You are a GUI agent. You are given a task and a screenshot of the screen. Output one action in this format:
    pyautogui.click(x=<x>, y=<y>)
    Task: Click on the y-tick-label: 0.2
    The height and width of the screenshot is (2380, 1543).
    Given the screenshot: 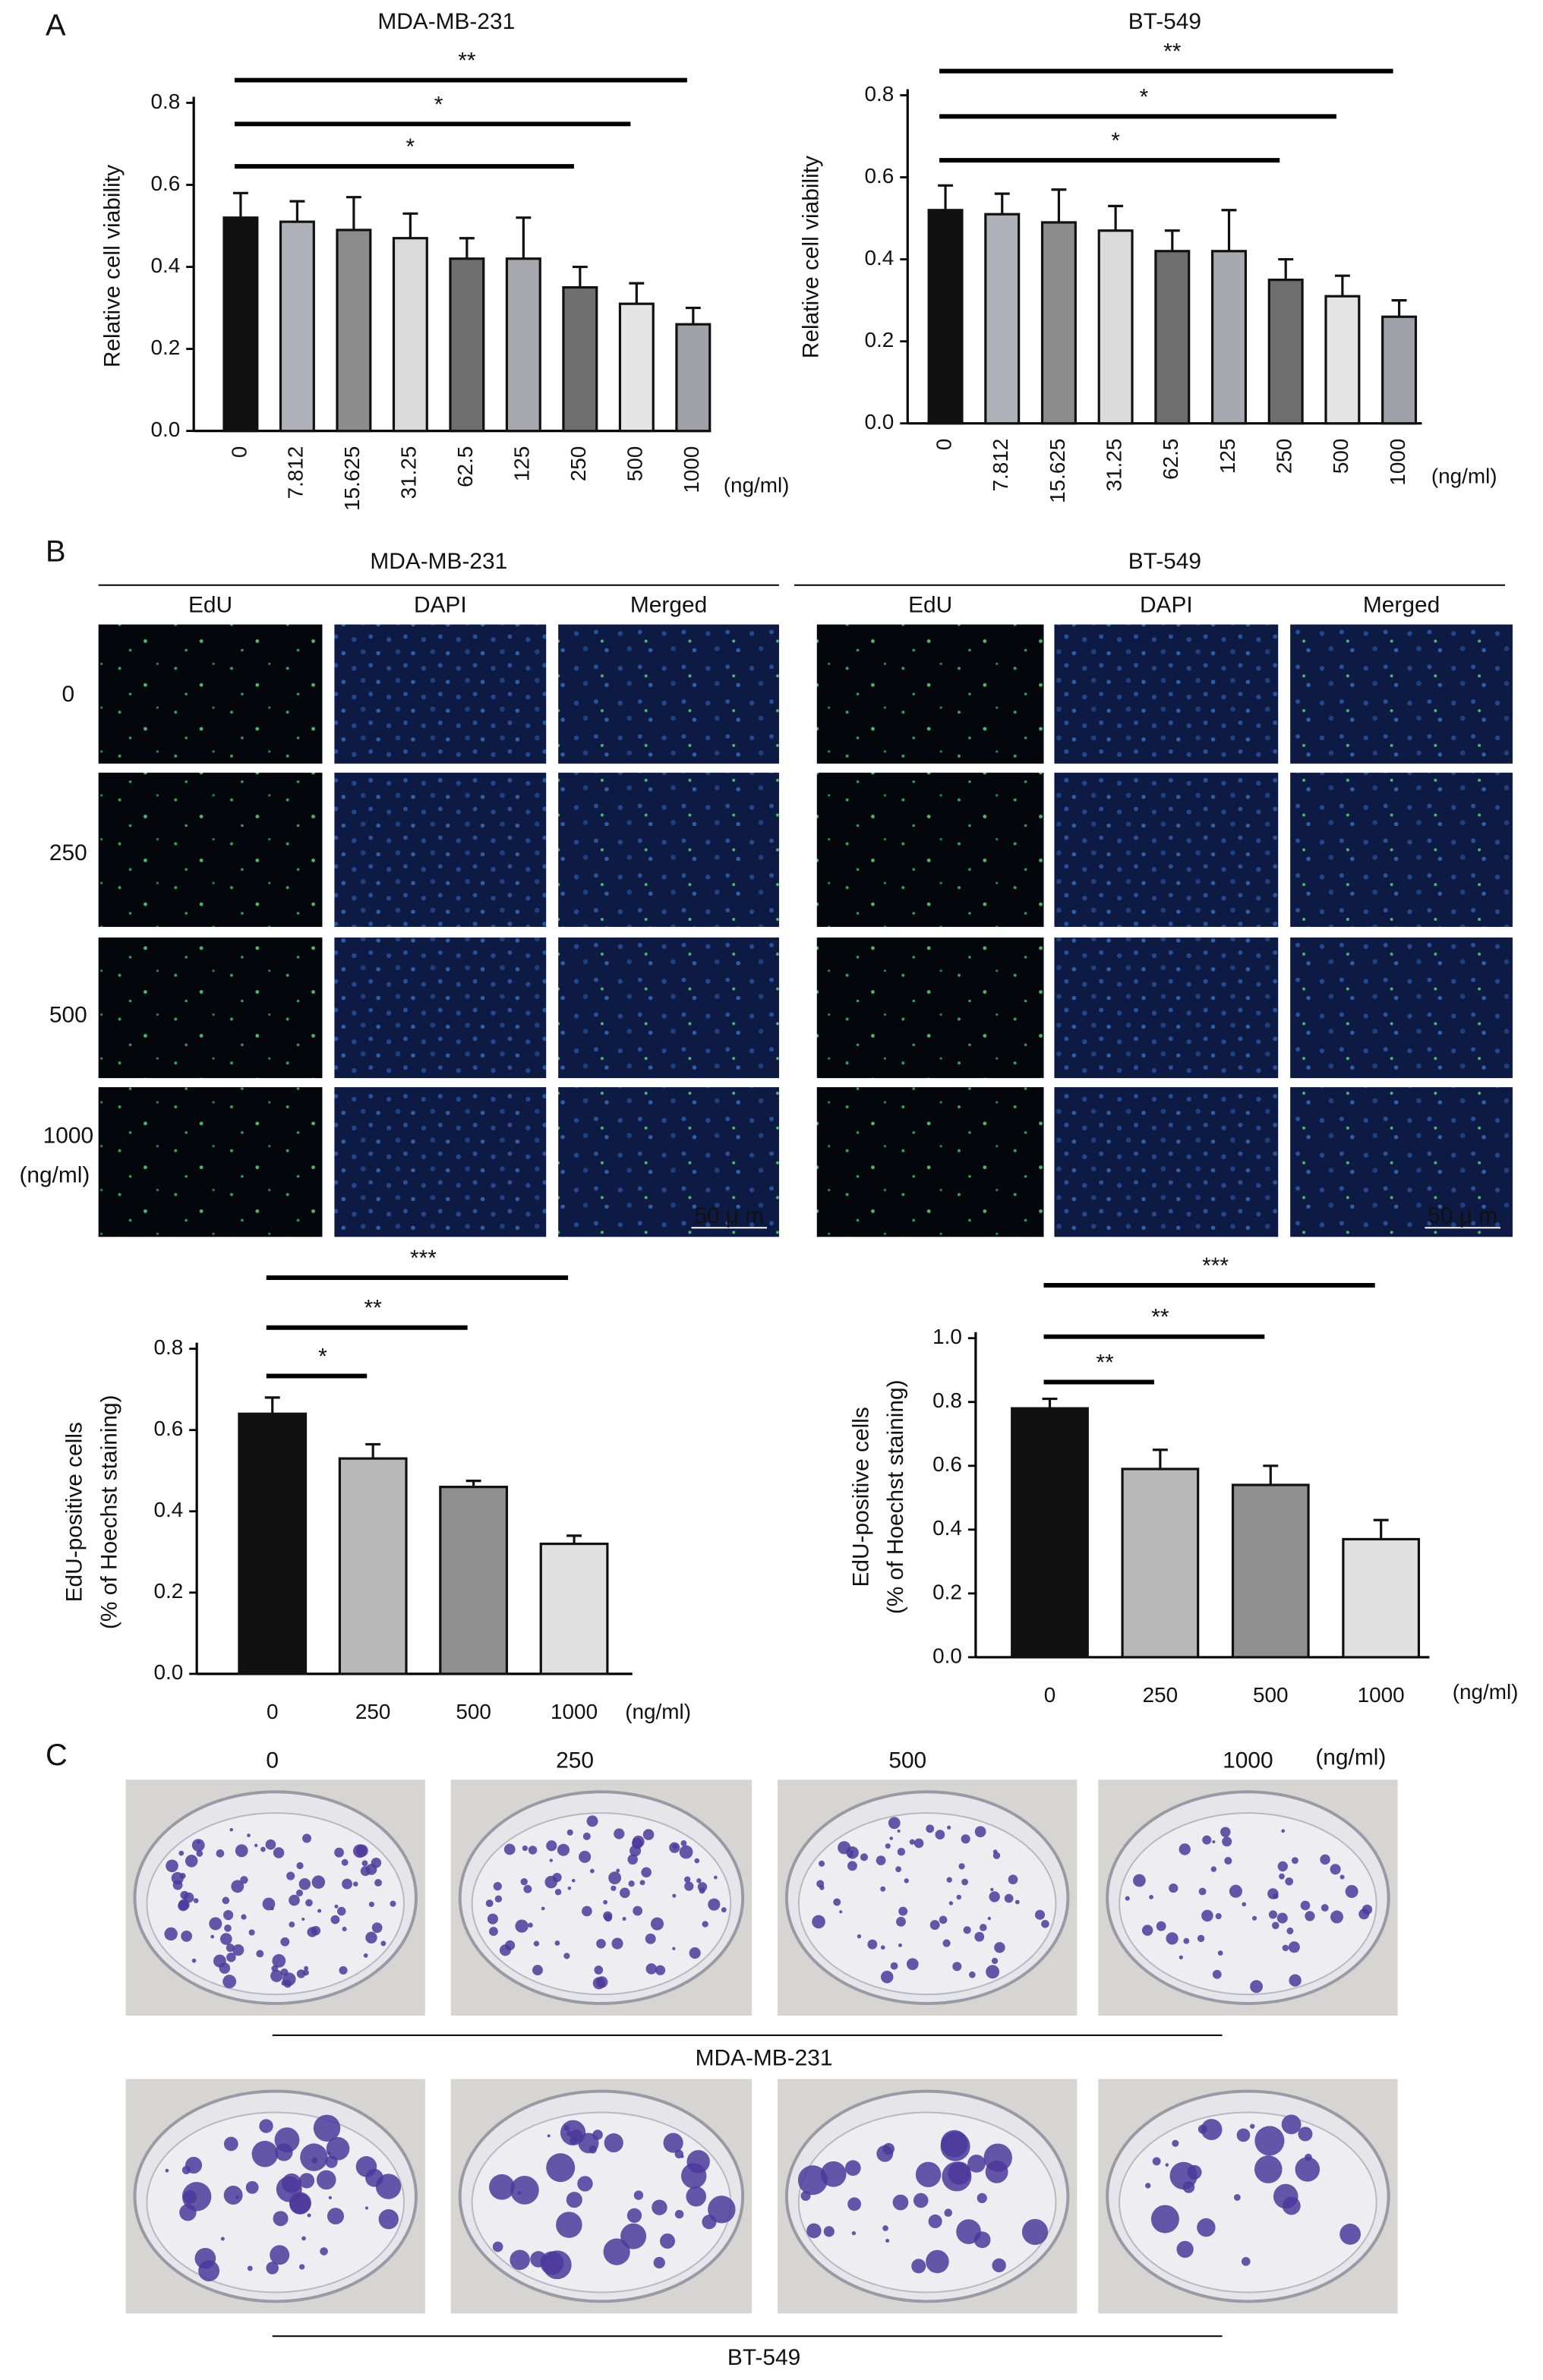 What is the action you would take?
    pyautogui.click(x=947, y=1591)
    